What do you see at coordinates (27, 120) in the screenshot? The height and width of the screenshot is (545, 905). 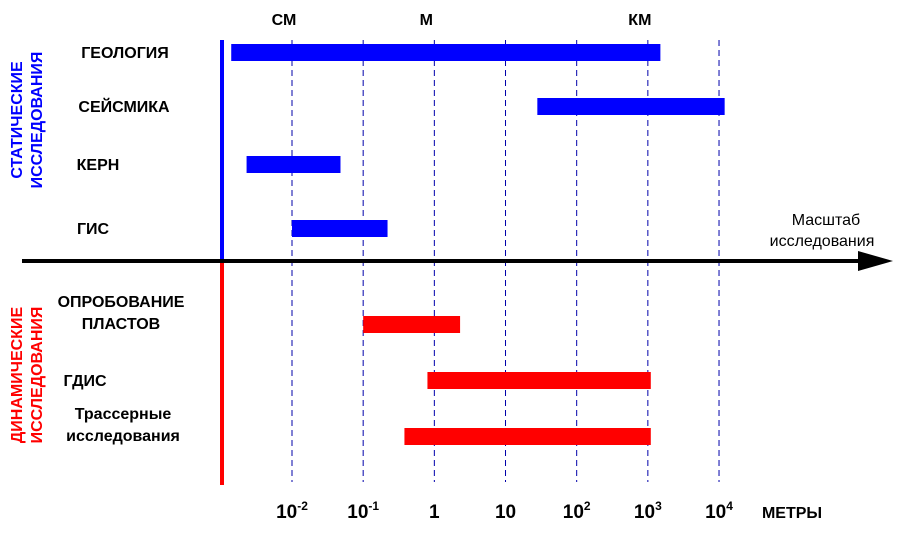 I see `section-title: СТАТИЧЕСКИЕ ИССЛЕДОВАНИЯ` at bounding box center [27, 120].